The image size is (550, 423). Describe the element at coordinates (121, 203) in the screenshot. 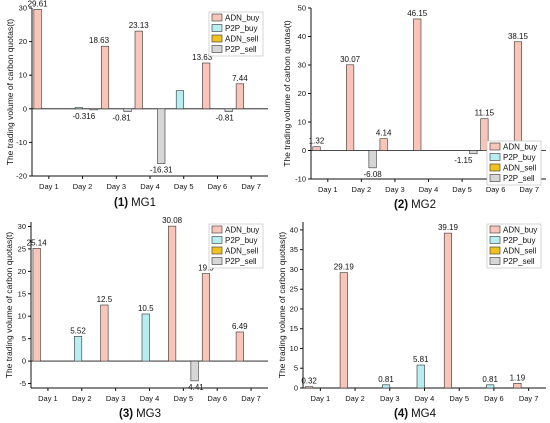

I see `caption-number: (1)` at that location.